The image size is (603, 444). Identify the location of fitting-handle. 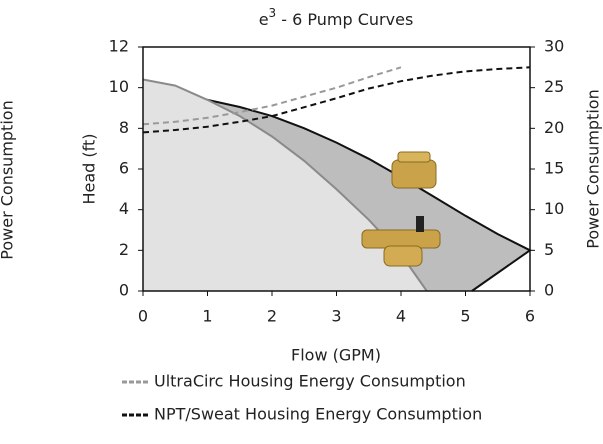
(420, 224).